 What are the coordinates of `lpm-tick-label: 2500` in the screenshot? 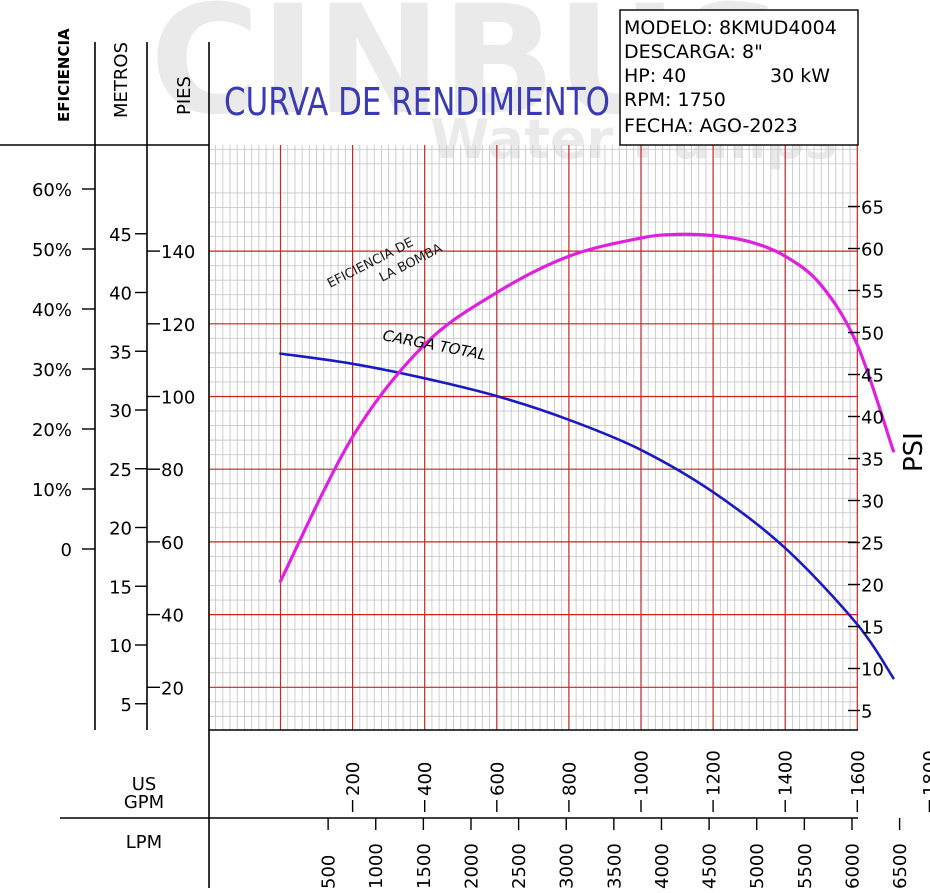 It's located at (519, 866).